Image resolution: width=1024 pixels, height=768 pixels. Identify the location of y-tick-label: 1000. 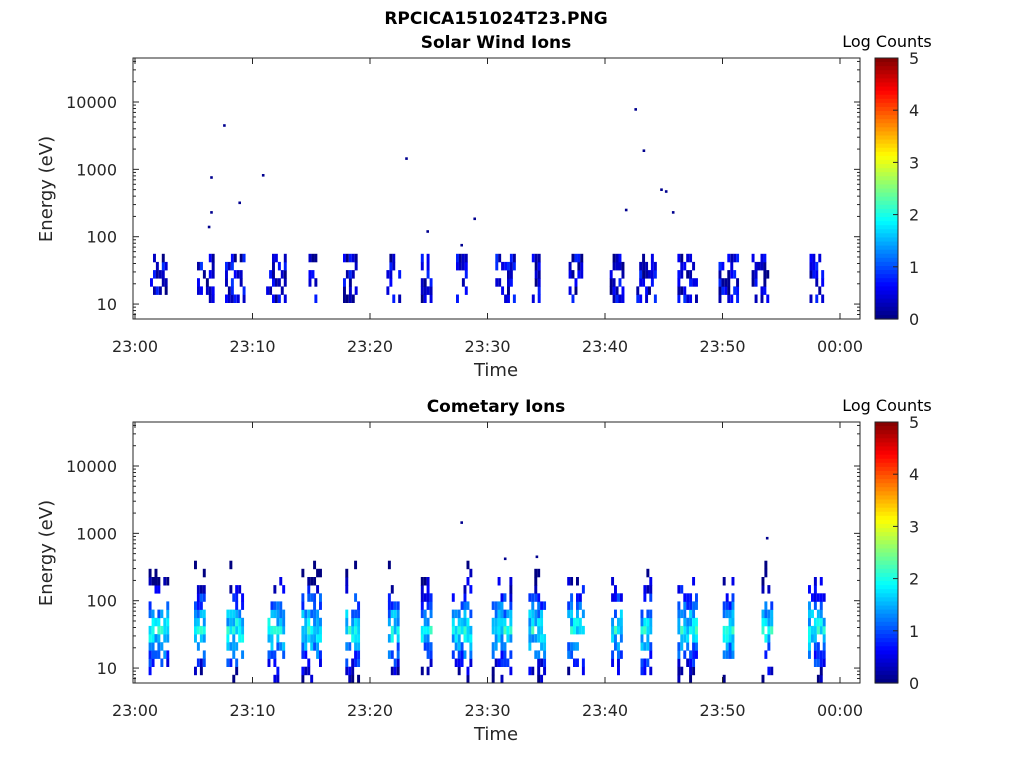
(96, 169).